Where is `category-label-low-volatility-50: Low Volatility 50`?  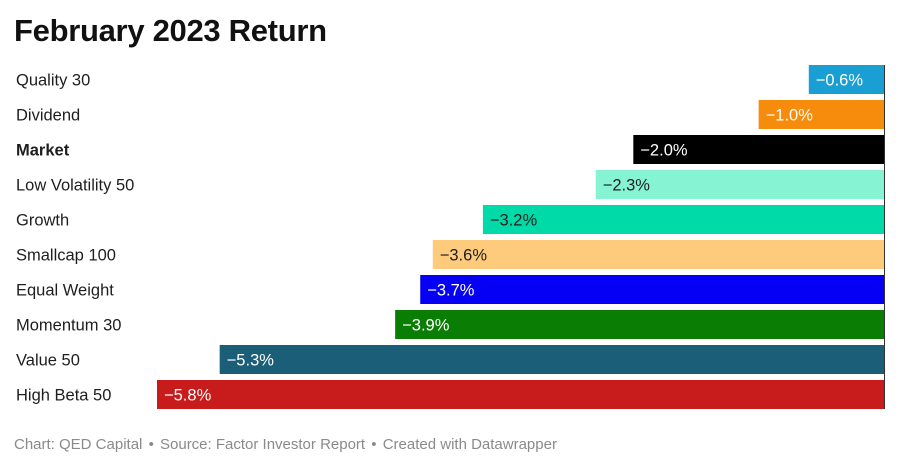
category-label-low-volatility-50: Low Volatility 50 is located at coordinates (75, 186).